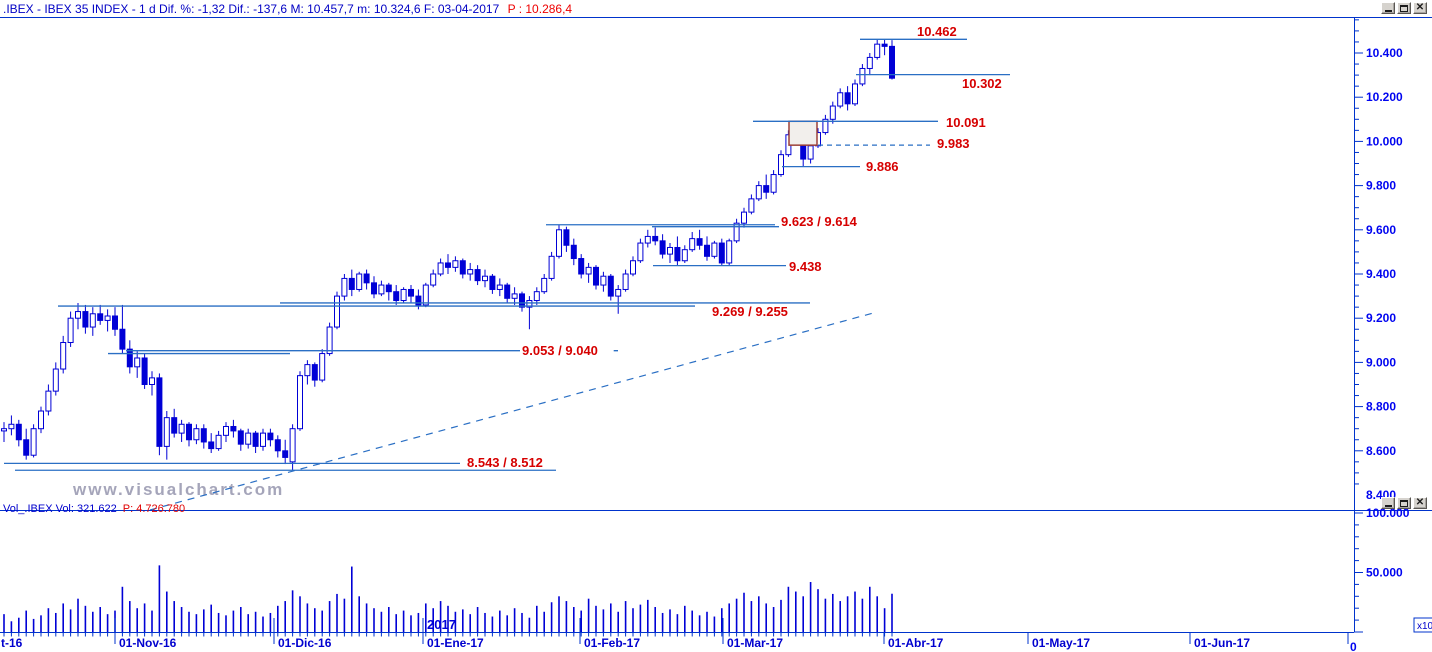 The height and width of the screenshot is (652, 1432). What do you see at coordinates (1061, 643) in the screenshot?
I see `date-axis-label: 01-May-17` at bounding box center [1061, 643].